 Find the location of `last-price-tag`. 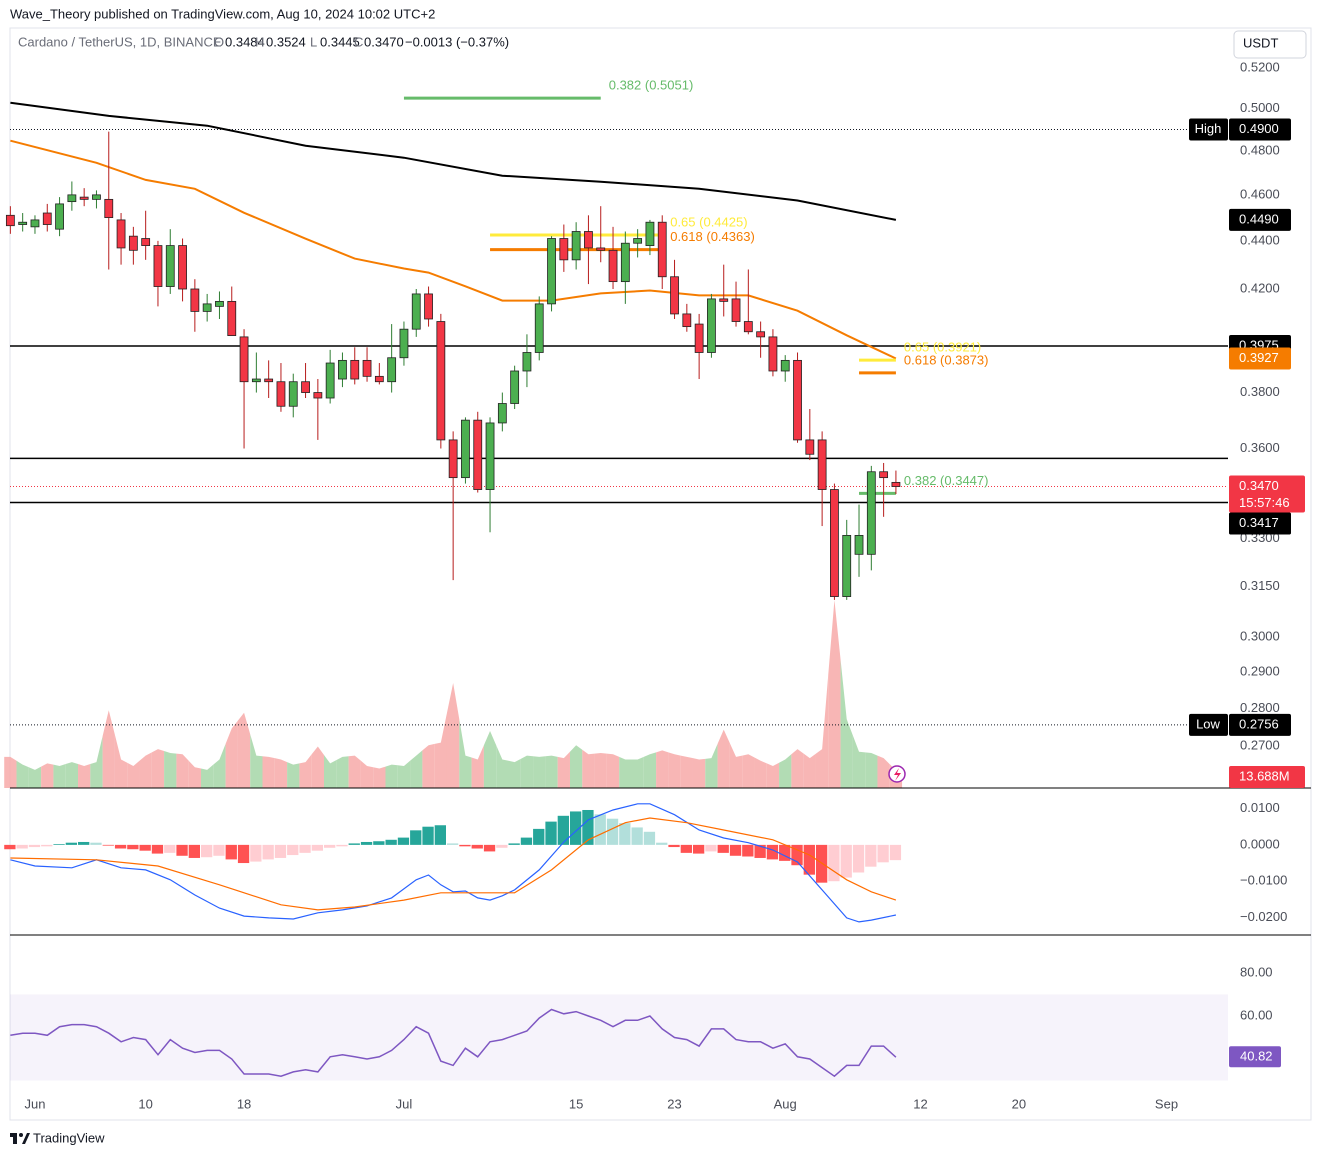

last-price-tag is located at coordinates (1267, 494).